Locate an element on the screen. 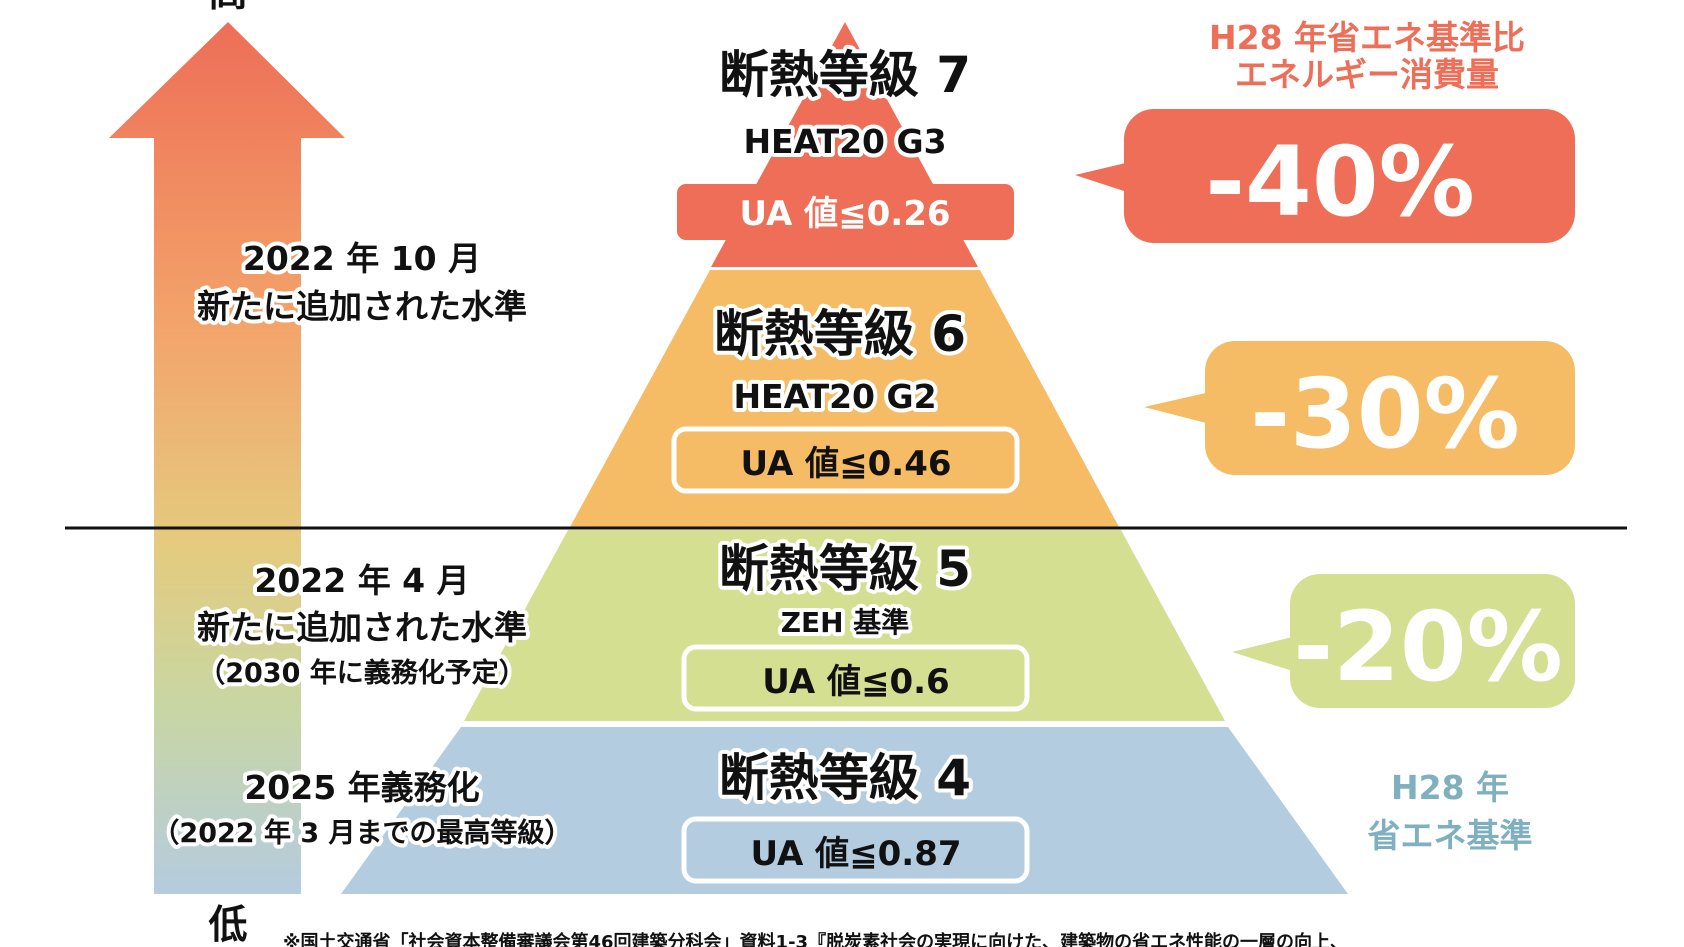  reduction-bubble-level-7: -40% is located at coordinates (1325, 176).